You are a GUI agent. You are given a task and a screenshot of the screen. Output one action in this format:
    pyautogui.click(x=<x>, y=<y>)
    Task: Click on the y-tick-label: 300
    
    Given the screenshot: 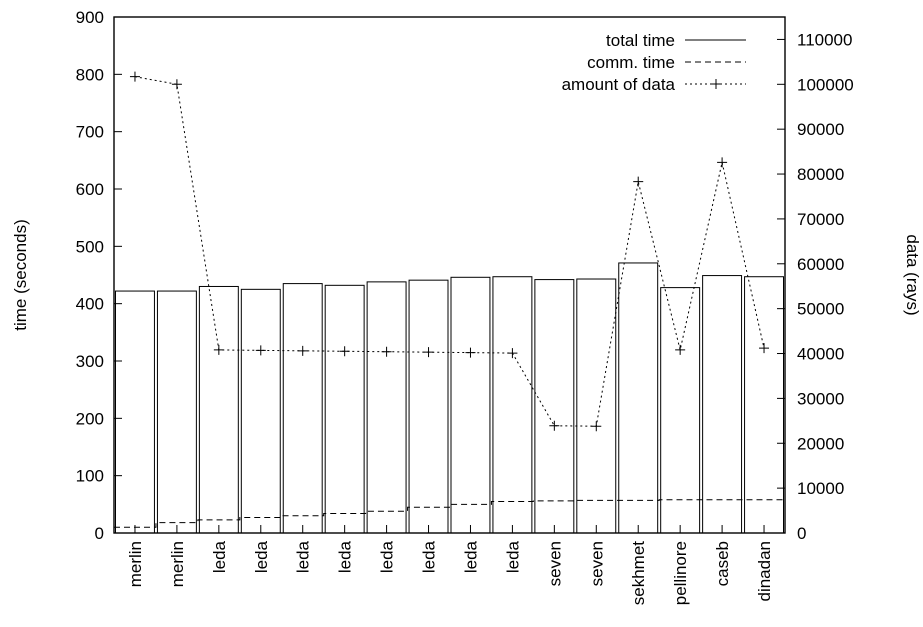 What is the action you would take?
    pyautogui.click(x=90, y=361)
    